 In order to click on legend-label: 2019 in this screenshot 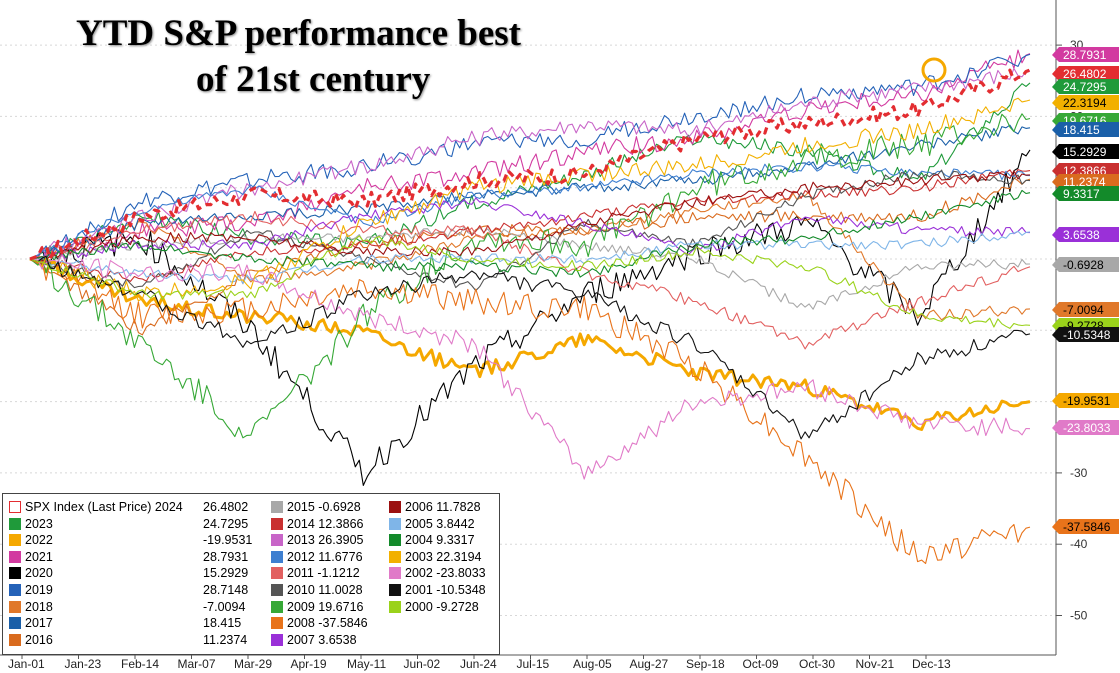, I will do `click(39, 590)`.